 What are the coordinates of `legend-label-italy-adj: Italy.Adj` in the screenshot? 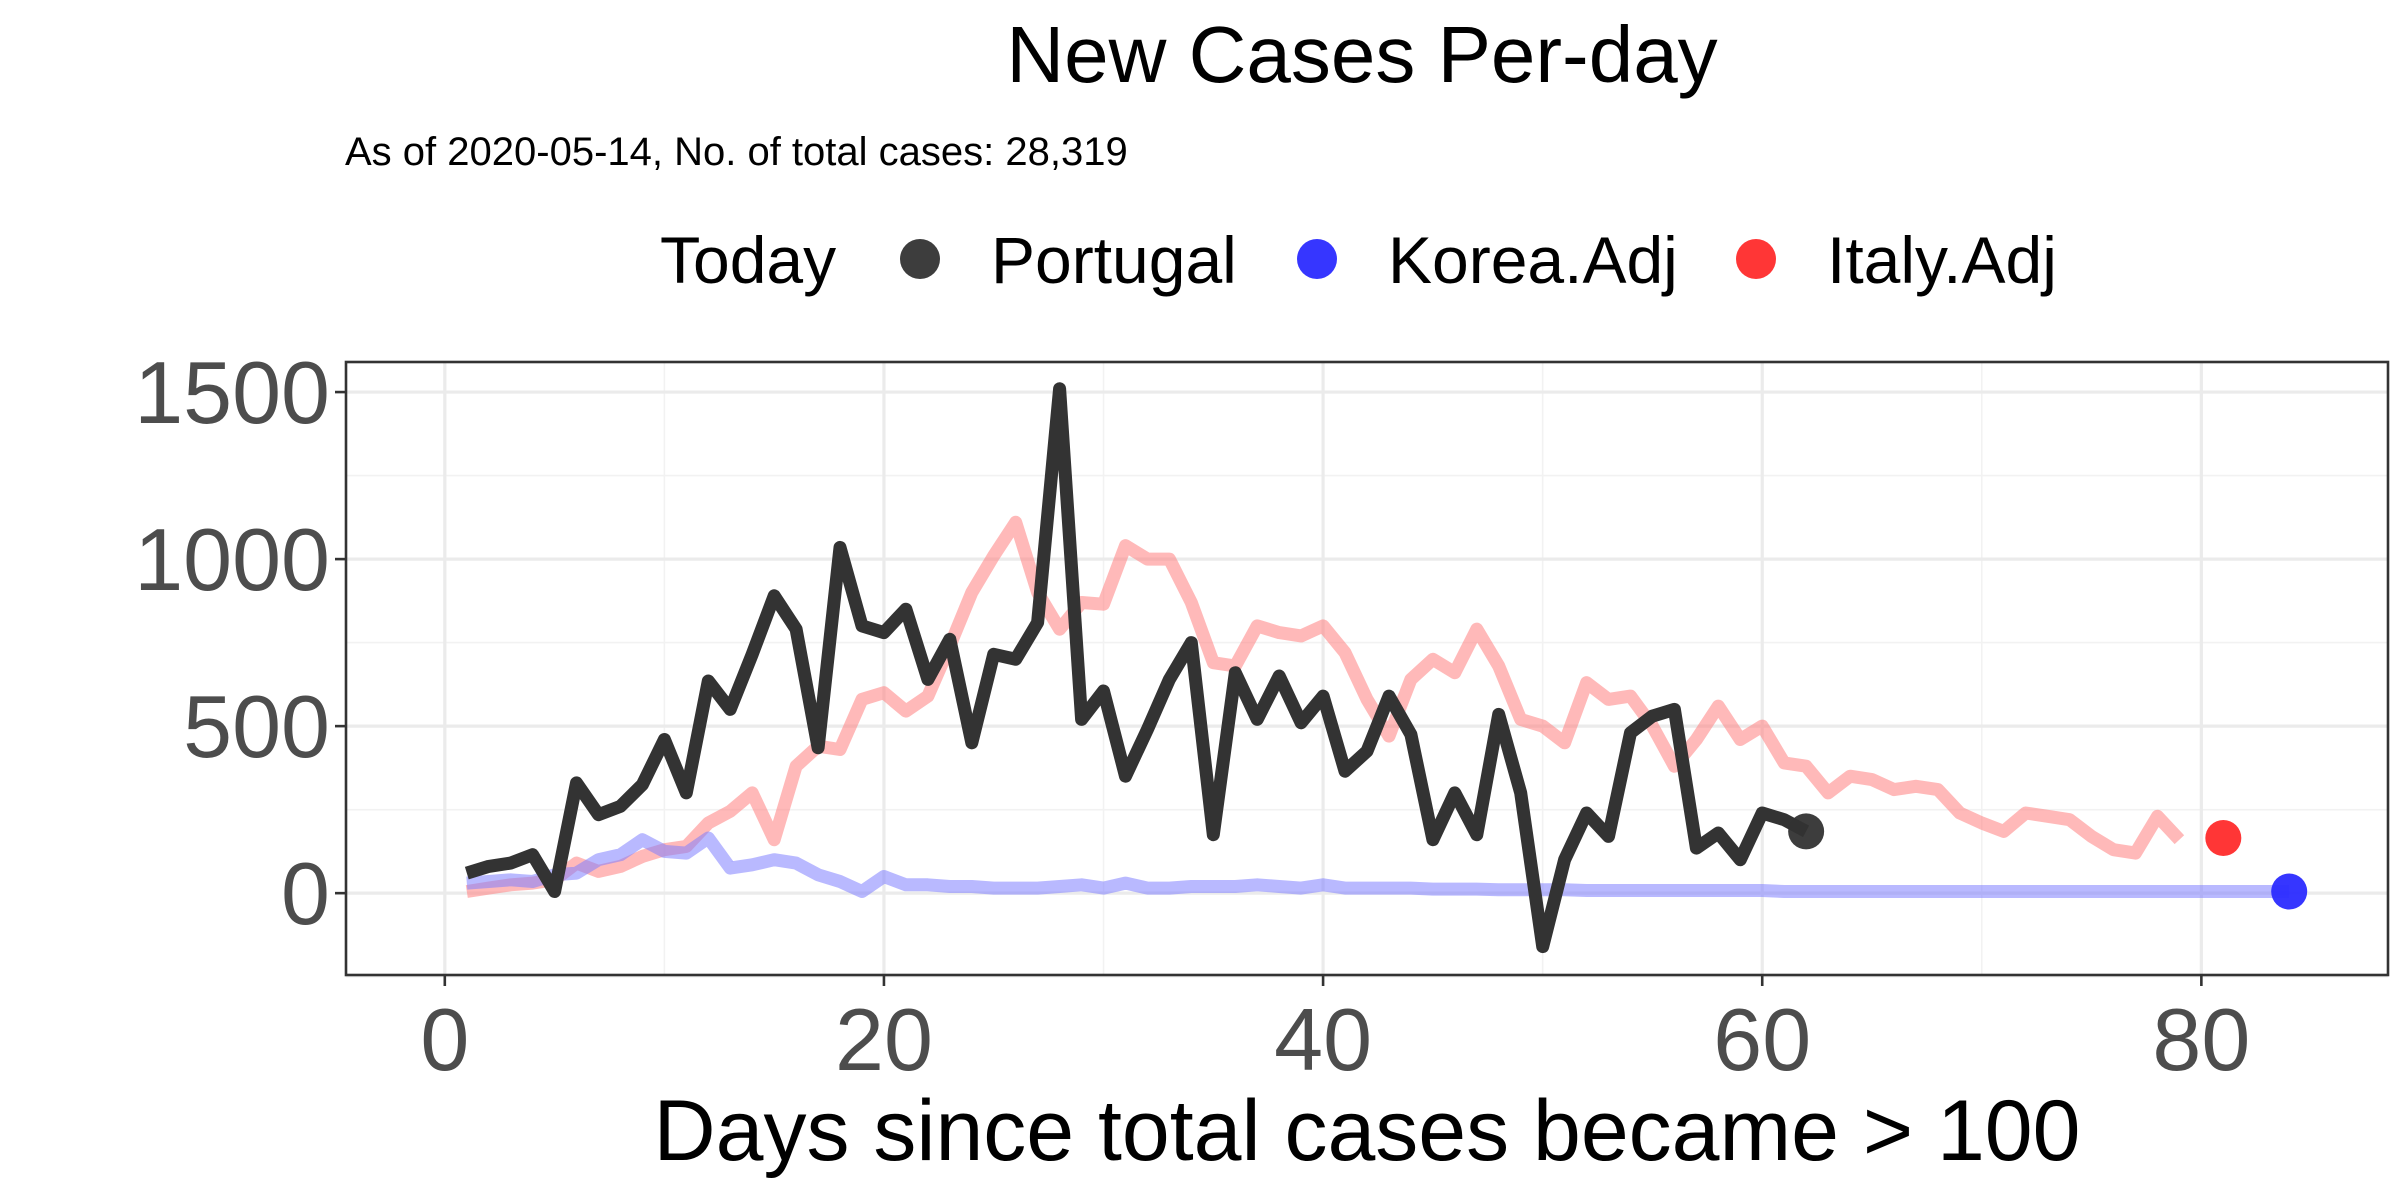 It's located at (1942, 260).